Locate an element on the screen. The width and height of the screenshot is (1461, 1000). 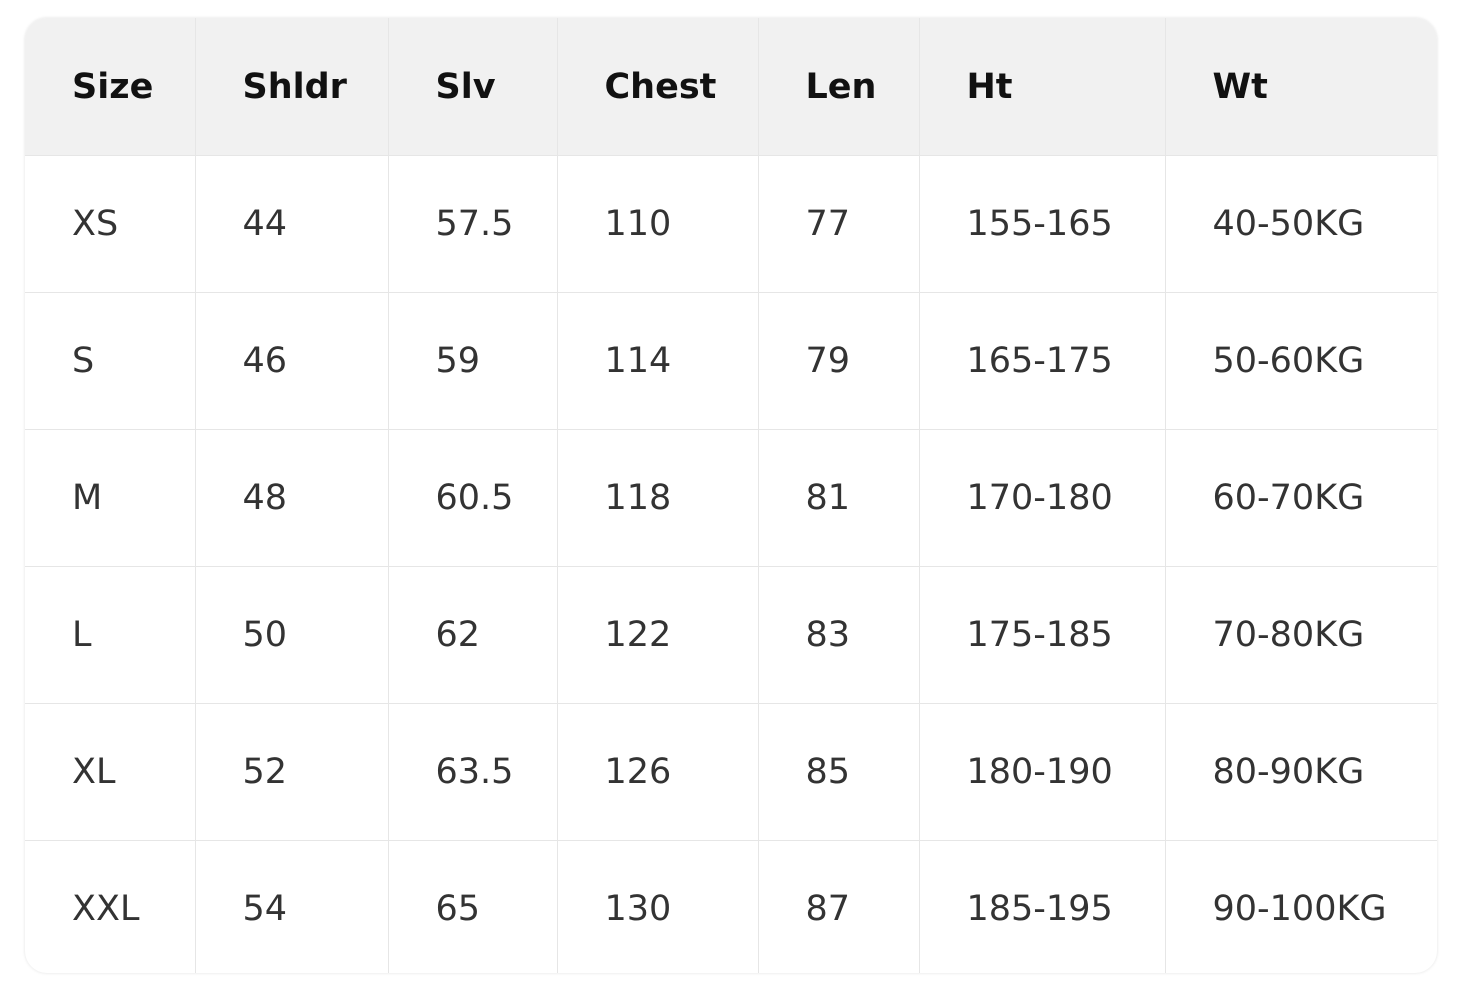
cell-wt: 50-60KG is located at coordinates (1300, 361).